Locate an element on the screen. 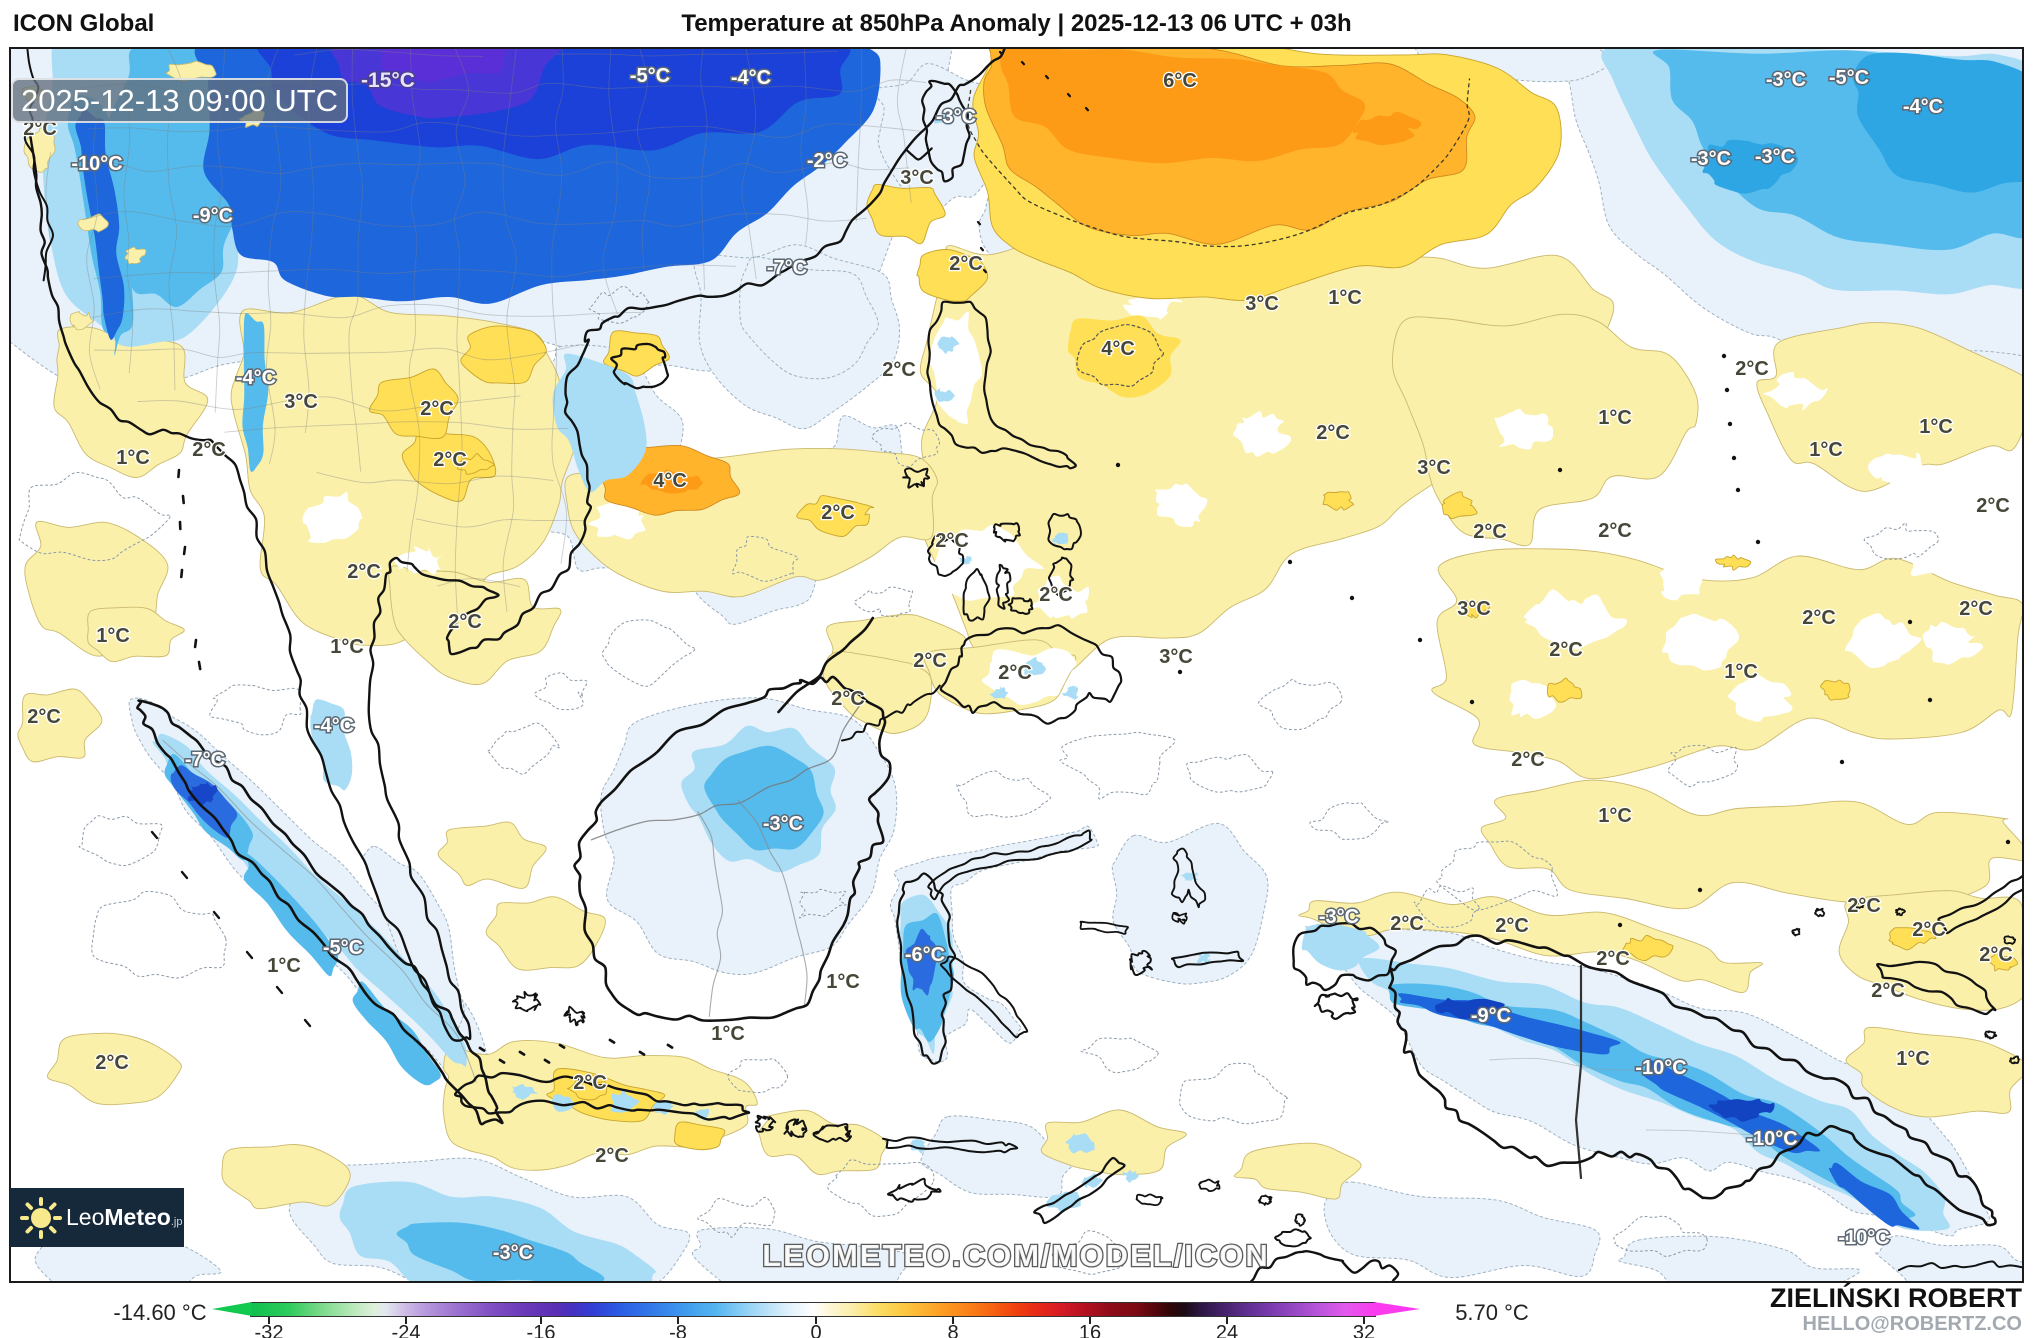 This screenshot has width=2033, height=1338. svg-text: -6°C is located at coordinates (925, 955).